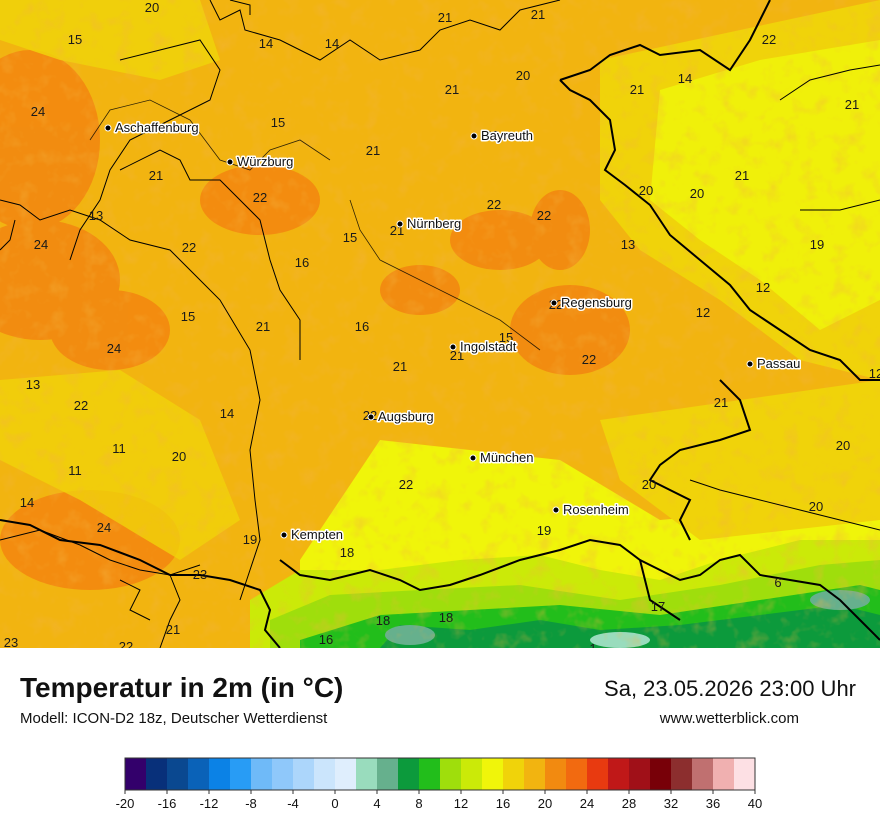 The width and height of the screenshot is (880, 830). What do you see at coordinates (730, 688) in the screenshot?
I see `forecast-datetime: Sa, 23.05.2026 23:00 Uhr` at bounding box center [730, 688].